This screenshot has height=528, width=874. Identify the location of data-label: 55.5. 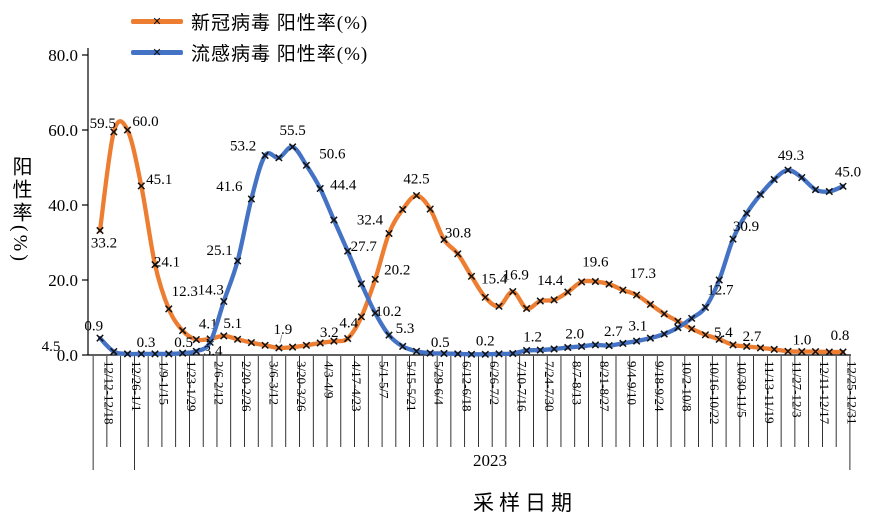
(292, 131).